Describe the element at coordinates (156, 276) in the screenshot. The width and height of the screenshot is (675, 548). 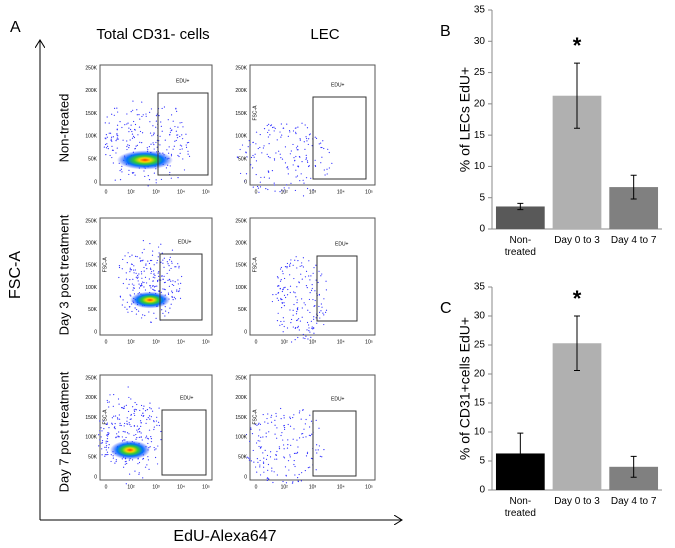
I see `flow-plot-frame` at that location.